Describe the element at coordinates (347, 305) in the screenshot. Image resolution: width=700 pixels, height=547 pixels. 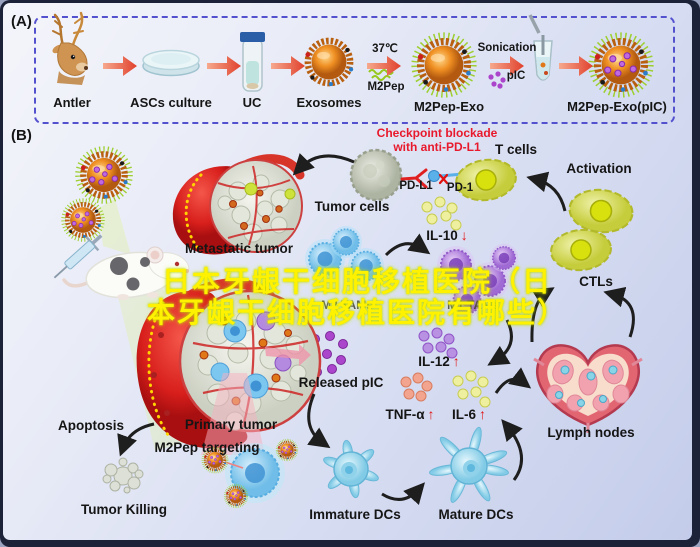
I see `label-m2-tams: M2 TAMs` at that location.